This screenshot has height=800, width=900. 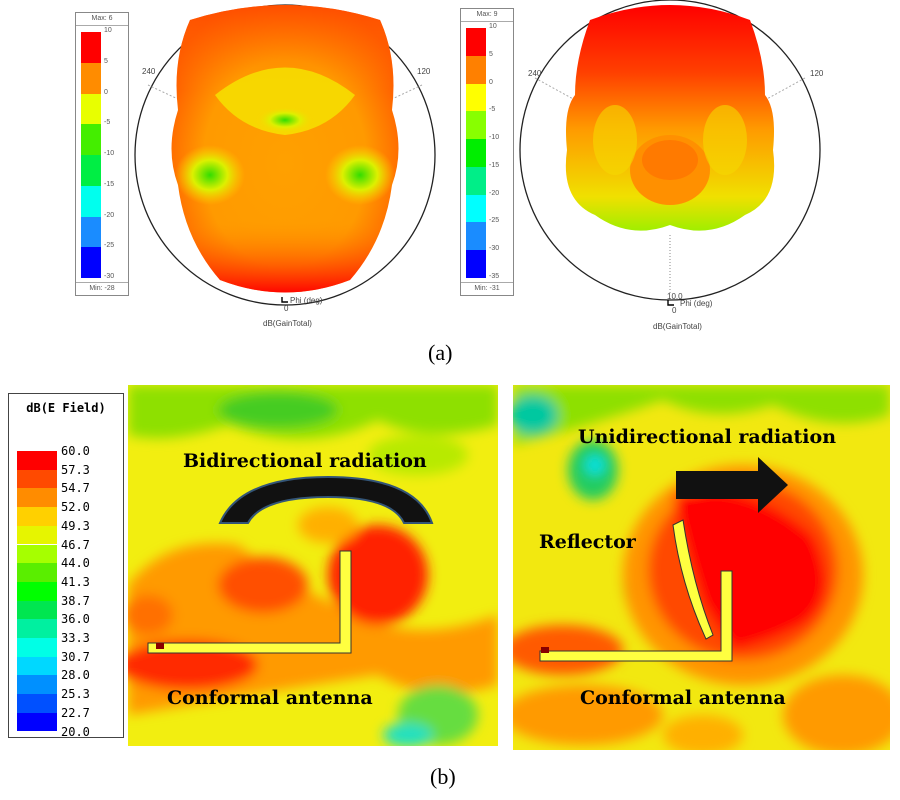 I want to click on bidirectional-arrow-arc, so click(x=326, y=499).